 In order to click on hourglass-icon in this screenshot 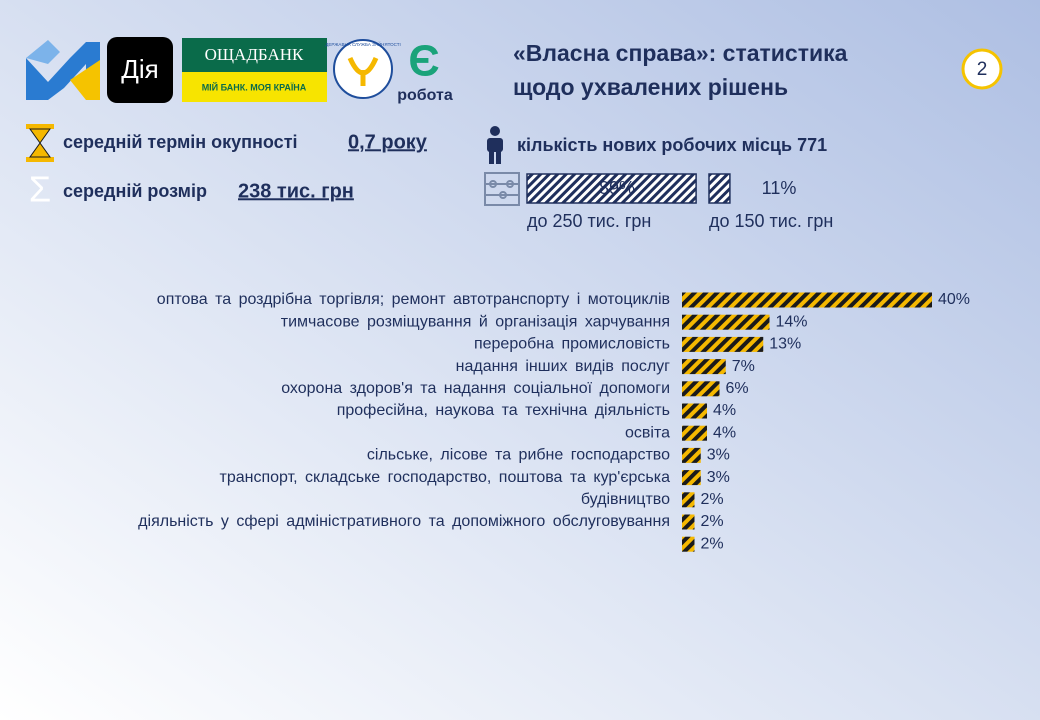, I will do `click(40, 143)`.